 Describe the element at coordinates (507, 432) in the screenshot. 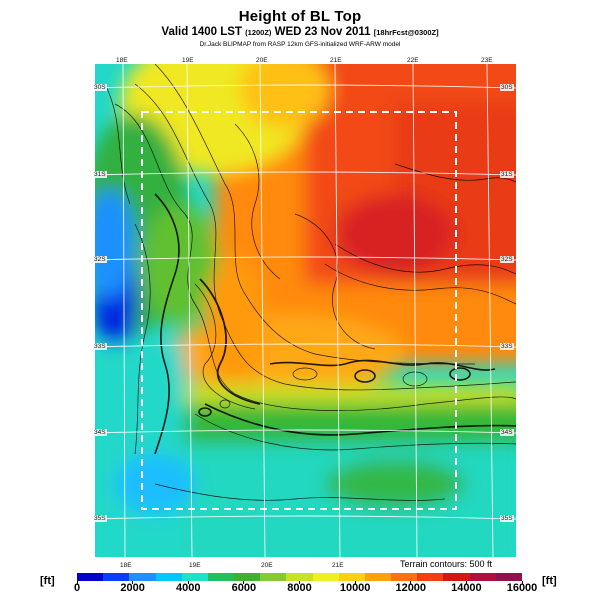

I see `lat-label-right: 34S` at that location.